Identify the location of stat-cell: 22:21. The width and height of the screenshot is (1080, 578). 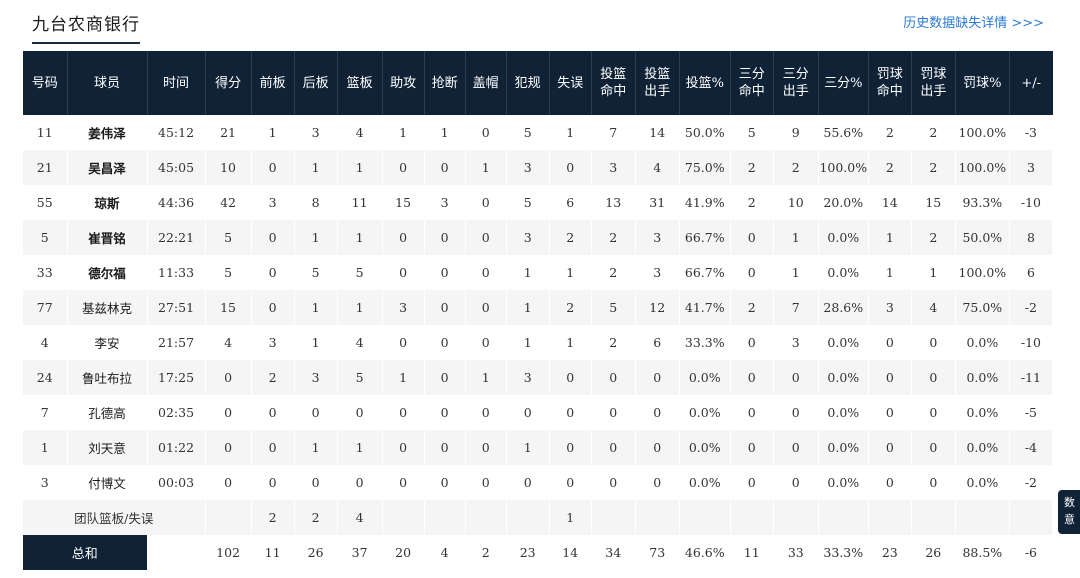
(176, 237).